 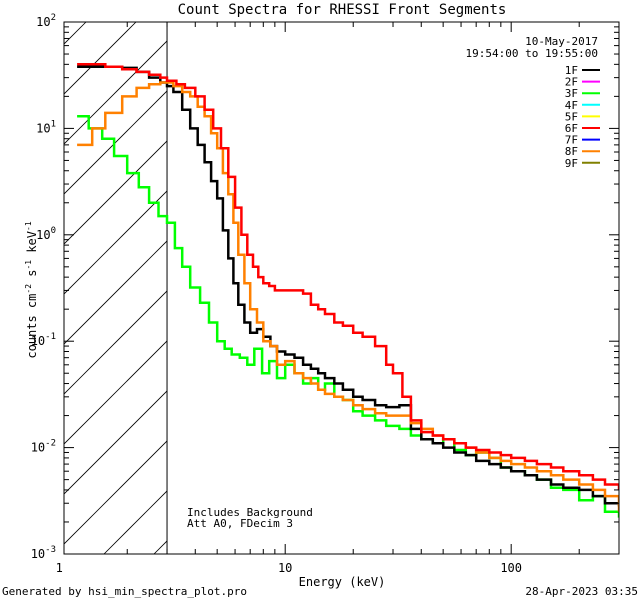 What do you see at coordinates (342, 582) in the screenshot?
I see `x-axis-title: Energy (keV)` at bounding box center [342, 582].